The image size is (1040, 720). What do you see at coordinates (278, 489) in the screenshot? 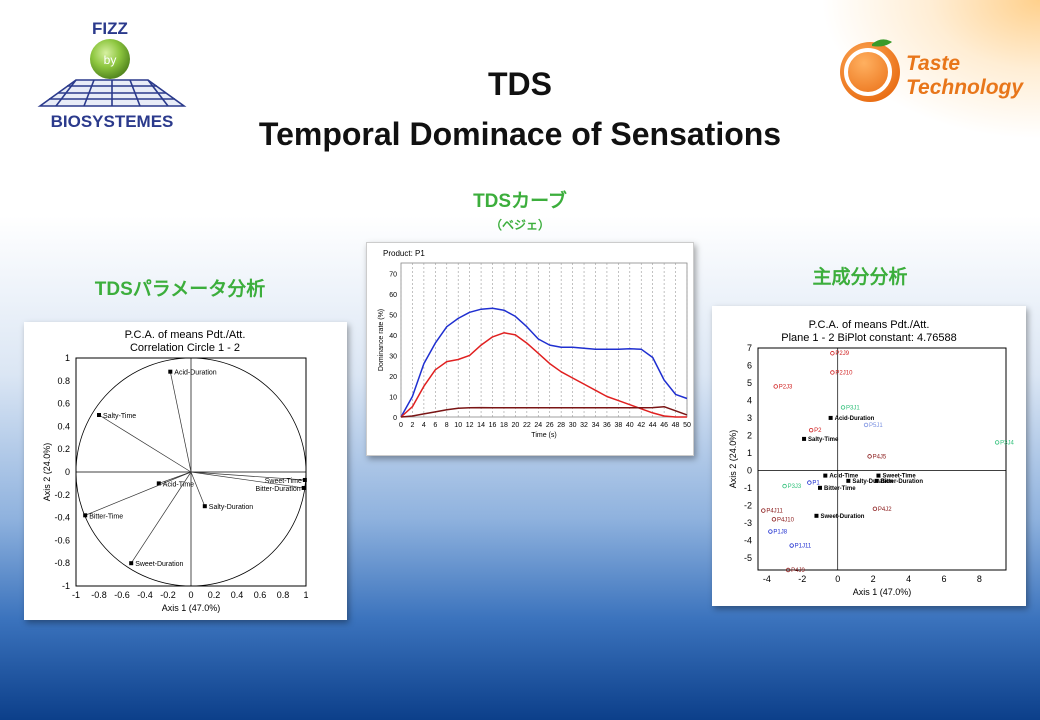
I see `vector-label: Bitter-Duration` at bounding box center [278, 489].